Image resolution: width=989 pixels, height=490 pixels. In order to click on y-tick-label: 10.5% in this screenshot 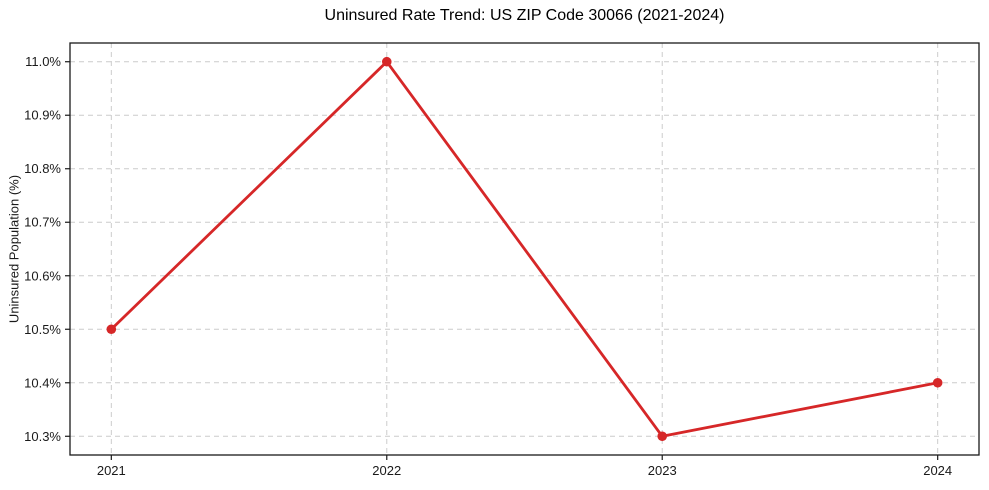, I will do `click(42, 329)`.